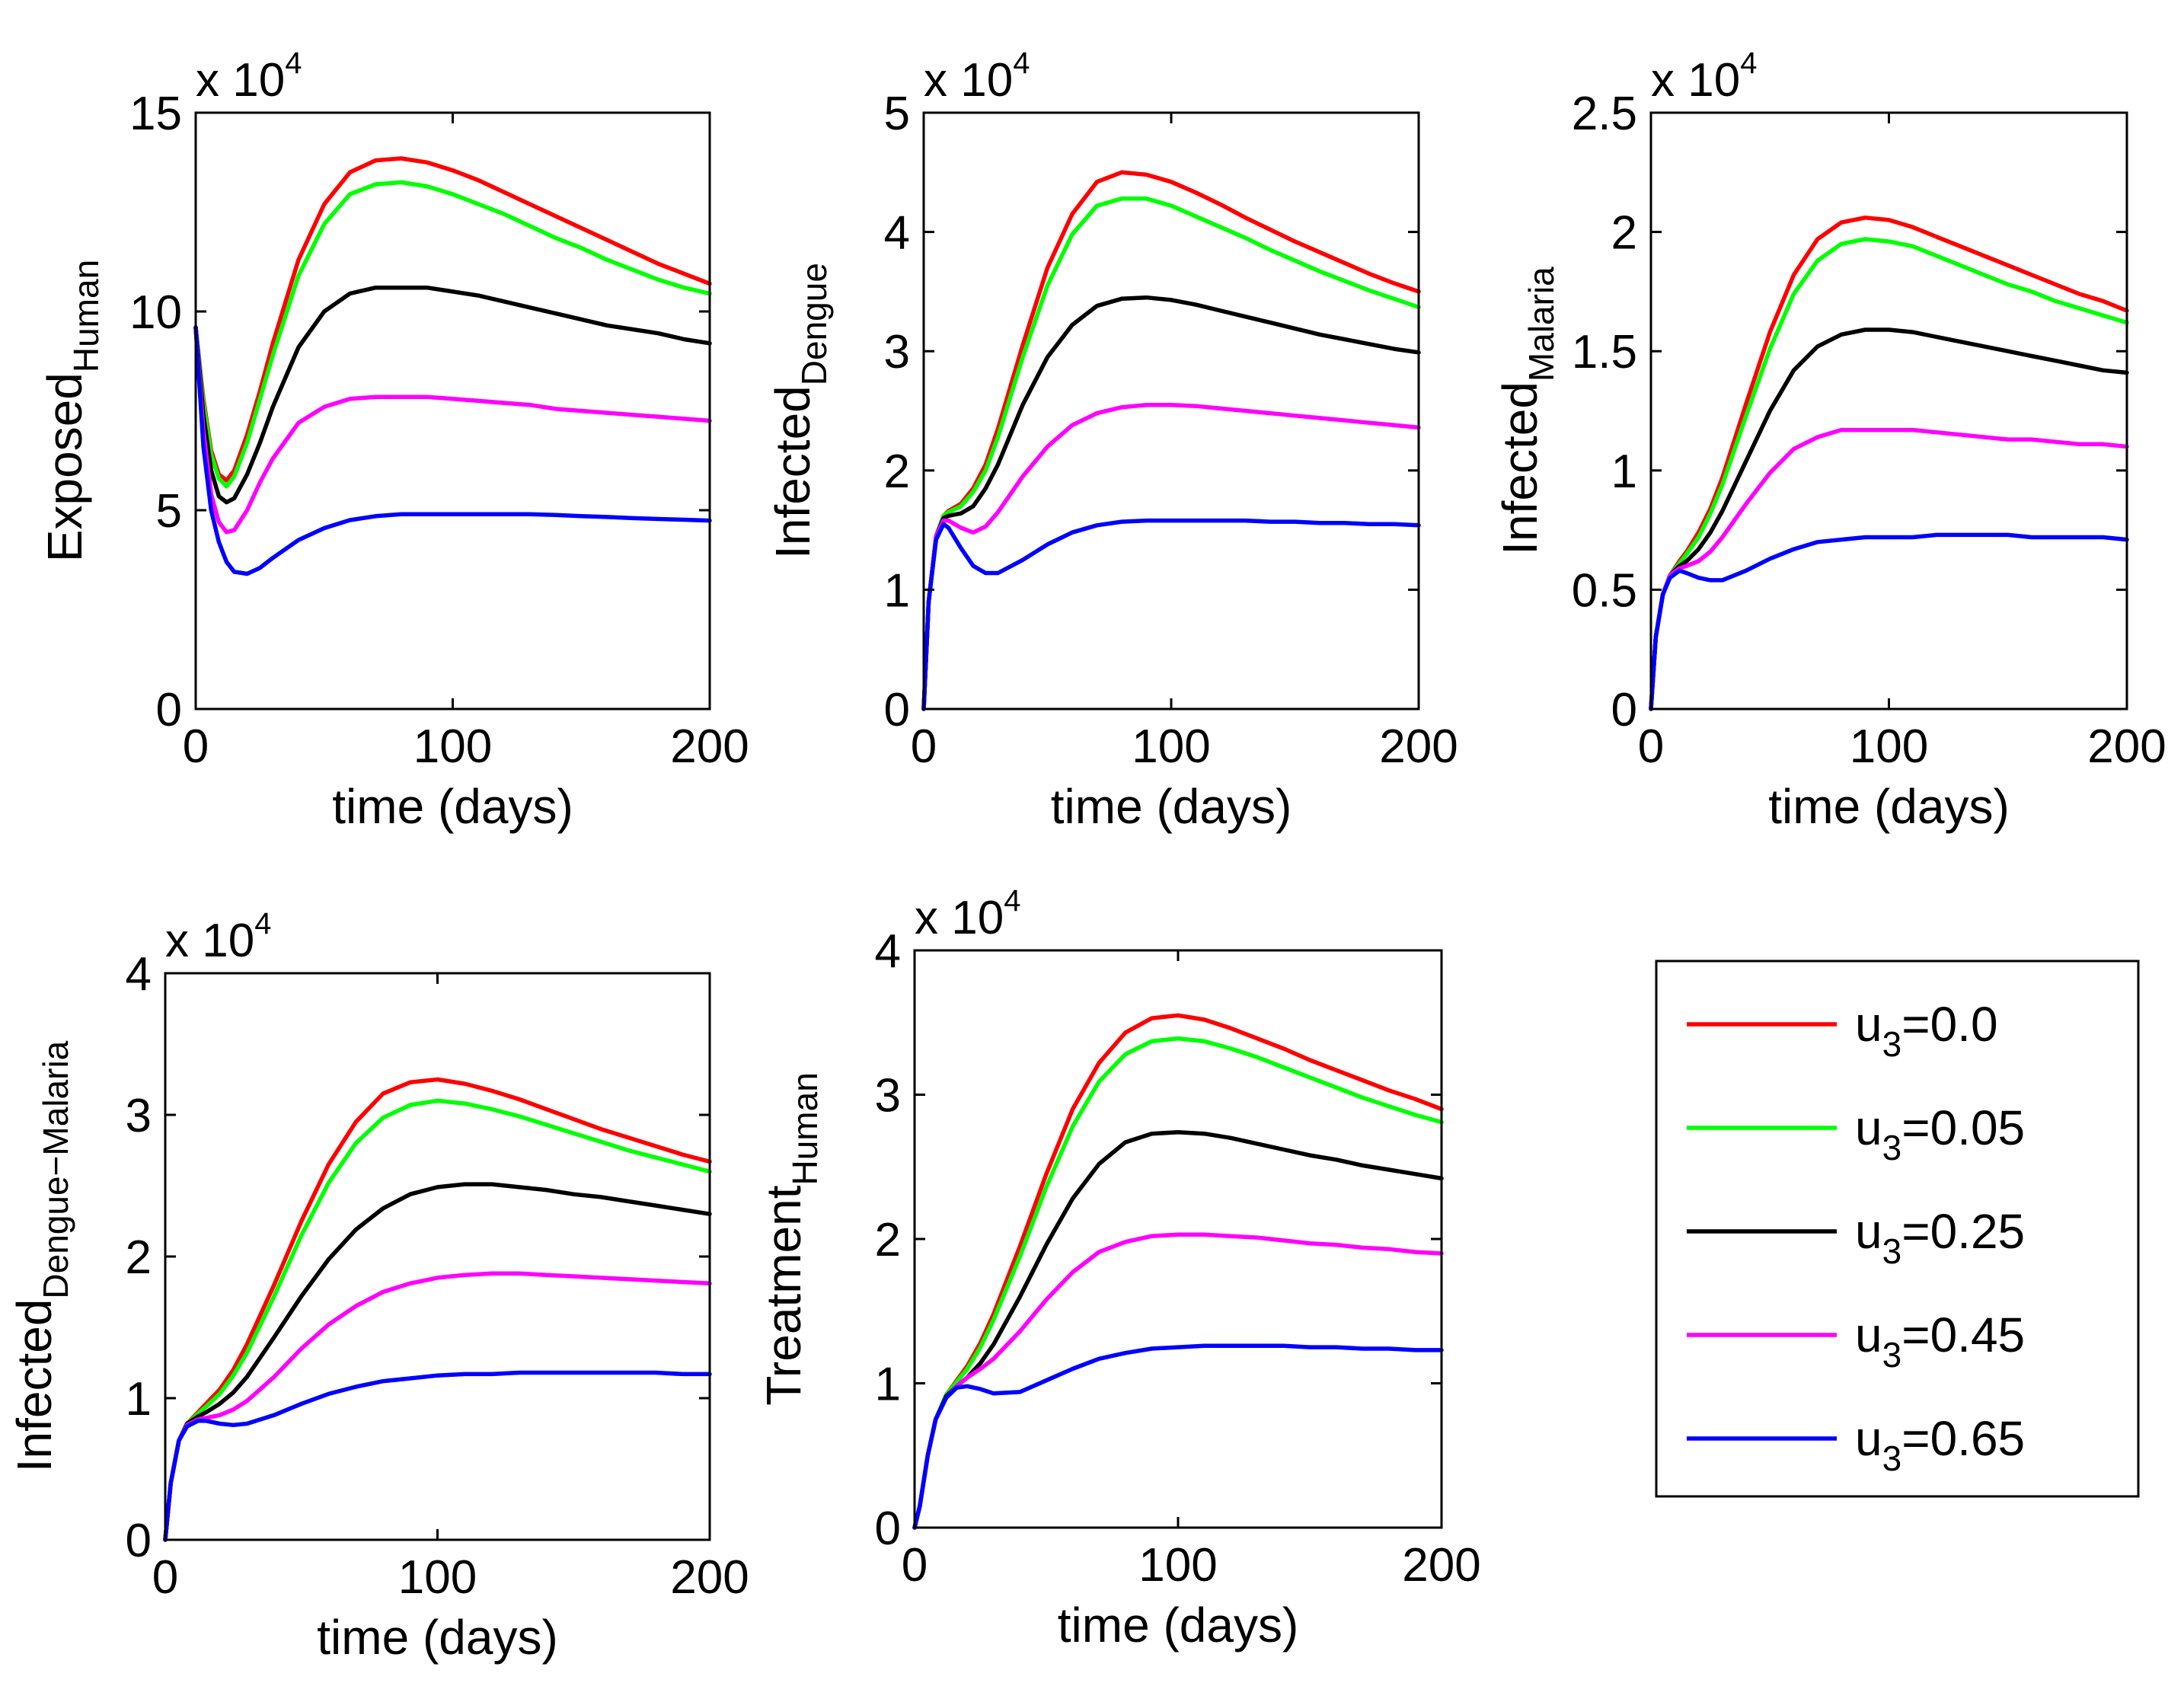 The image size is (2184, 1702). I want to click on legend-label-suffix: =0.25, so click(1963, 1231).